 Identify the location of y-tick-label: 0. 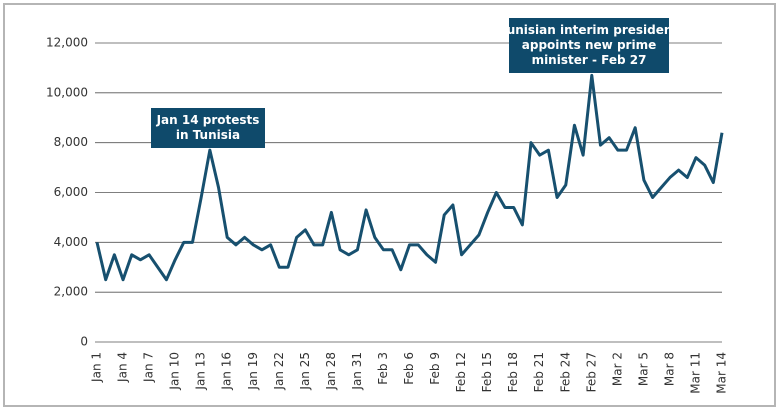
(84, 342).